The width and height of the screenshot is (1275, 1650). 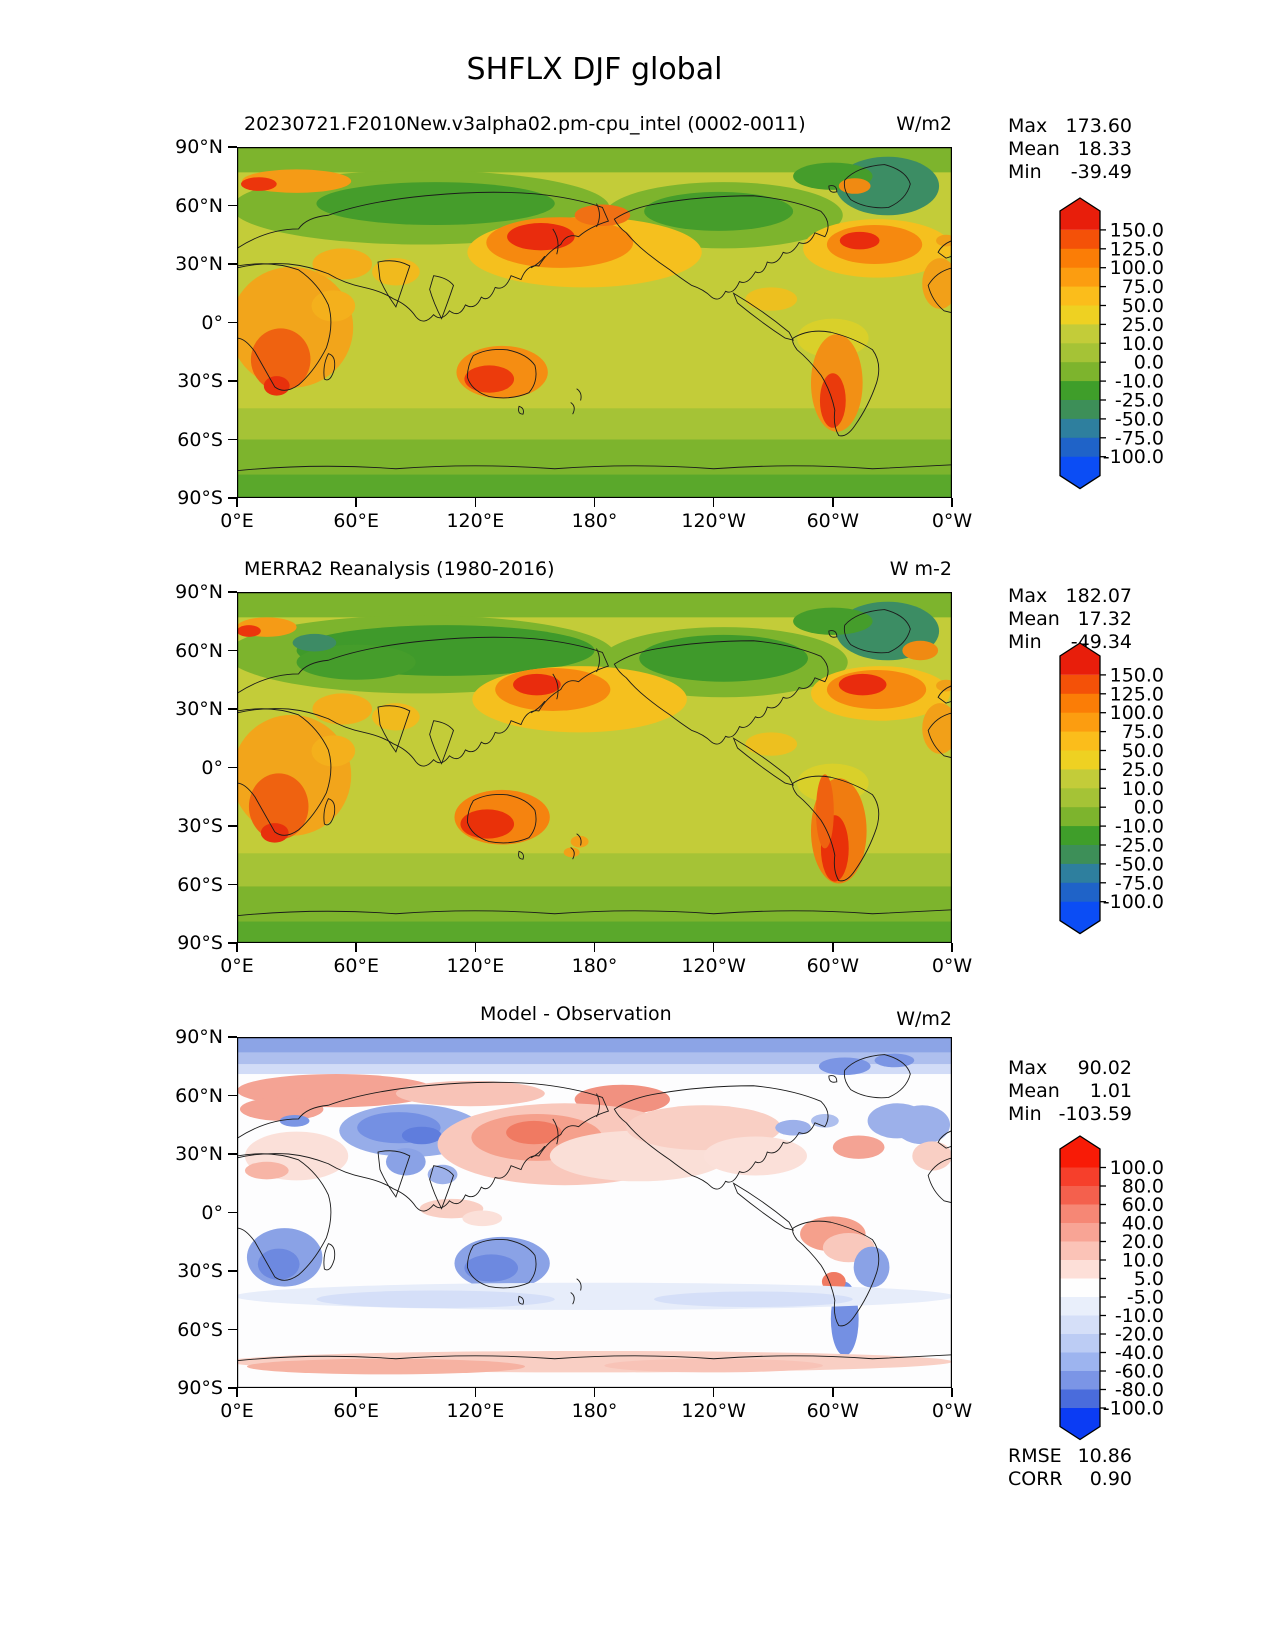 What do you see at coordinates (1143, 1261) in the screenshot?
I see `colorbar-tick-label: 10.0` at bounding box center [1143, 1261].